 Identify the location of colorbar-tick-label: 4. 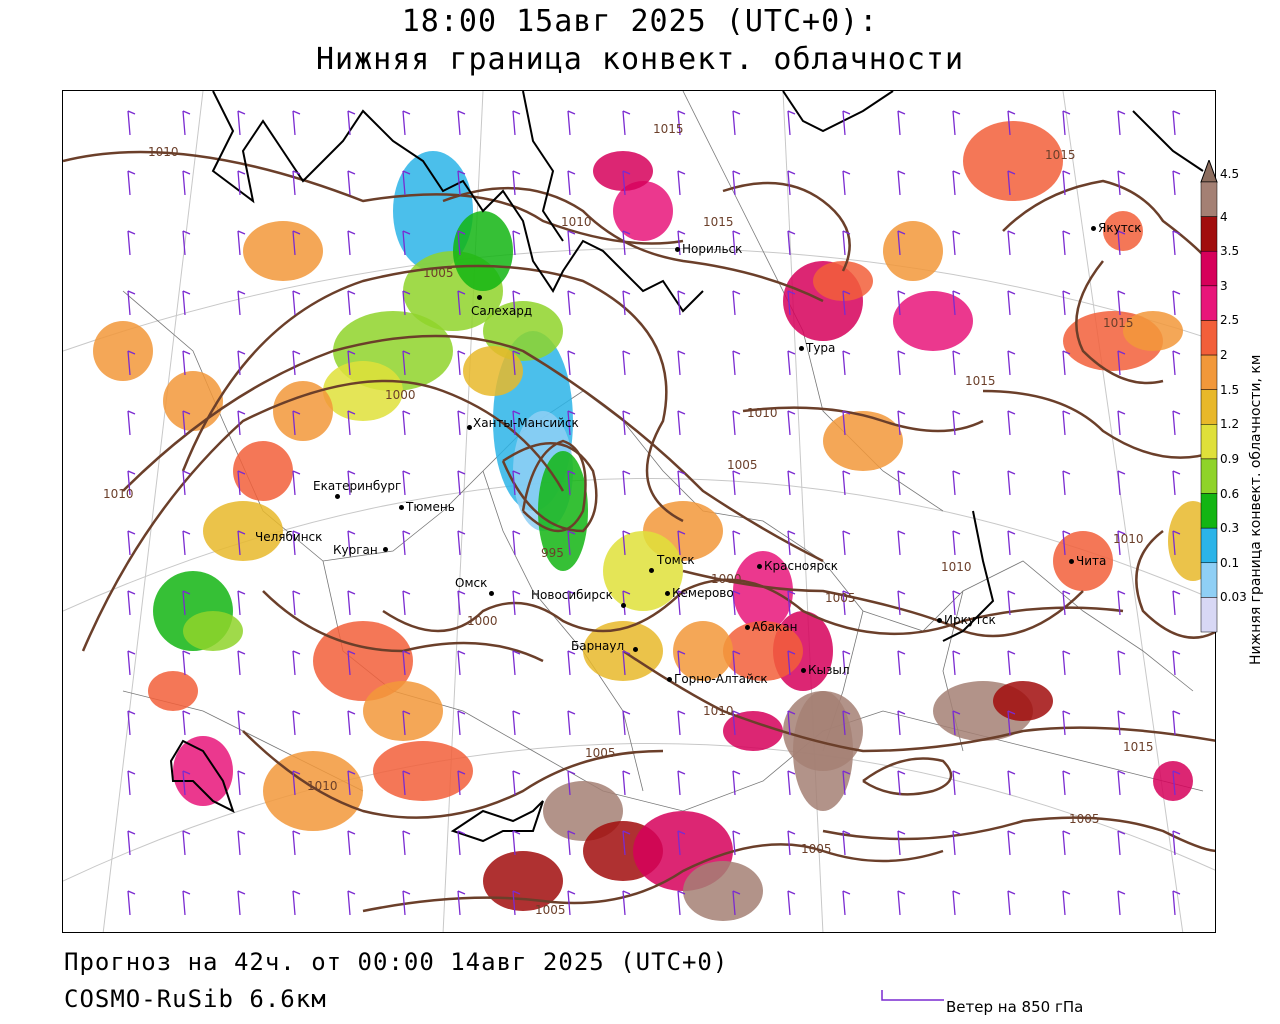
(1224, 216).